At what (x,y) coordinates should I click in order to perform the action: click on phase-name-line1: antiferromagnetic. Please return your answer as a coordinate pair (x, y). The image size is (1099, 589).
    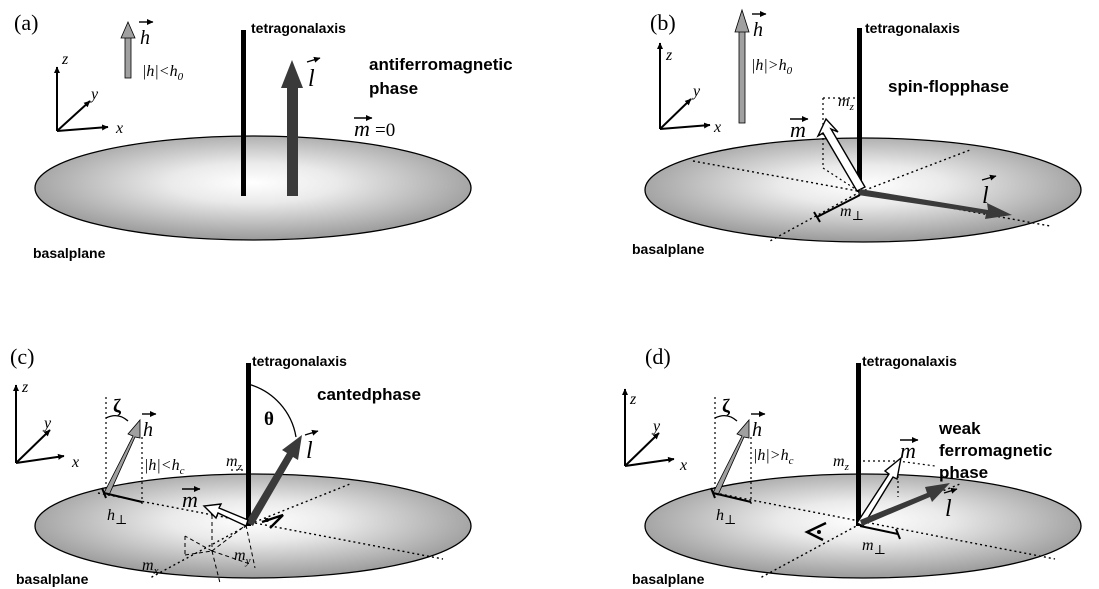
    Looking at the image, I should click on (441, 64).